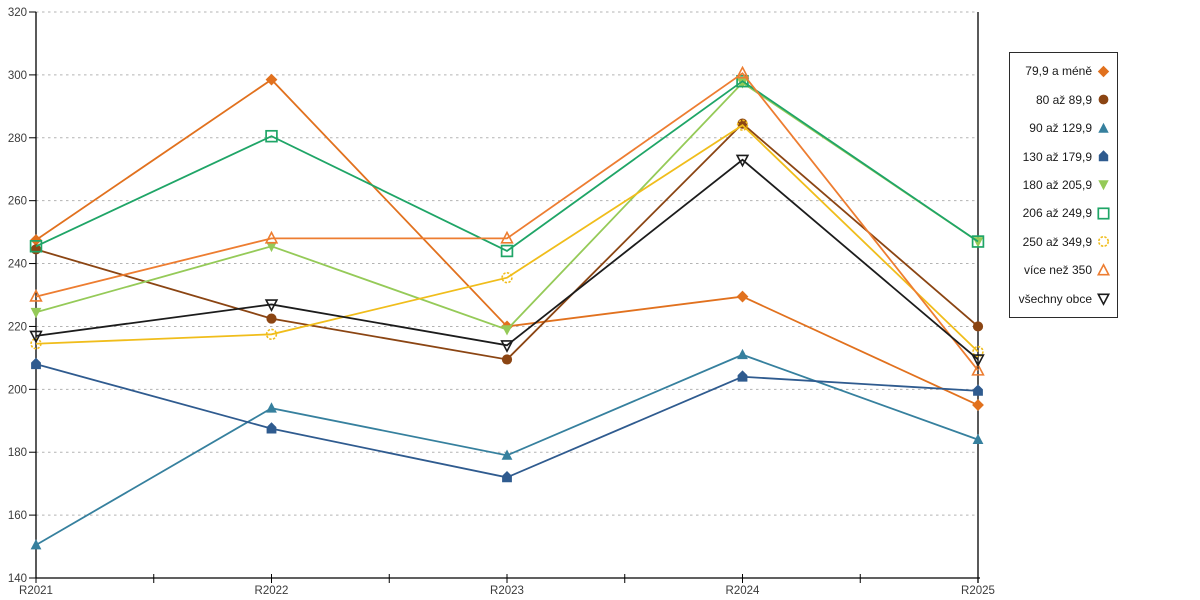 This screenshot has height=600, width=1200. Describe the element at coordinates (1057, 213) in the screenshot. I see `legend-item-label: 206 až 249,9` at that location.